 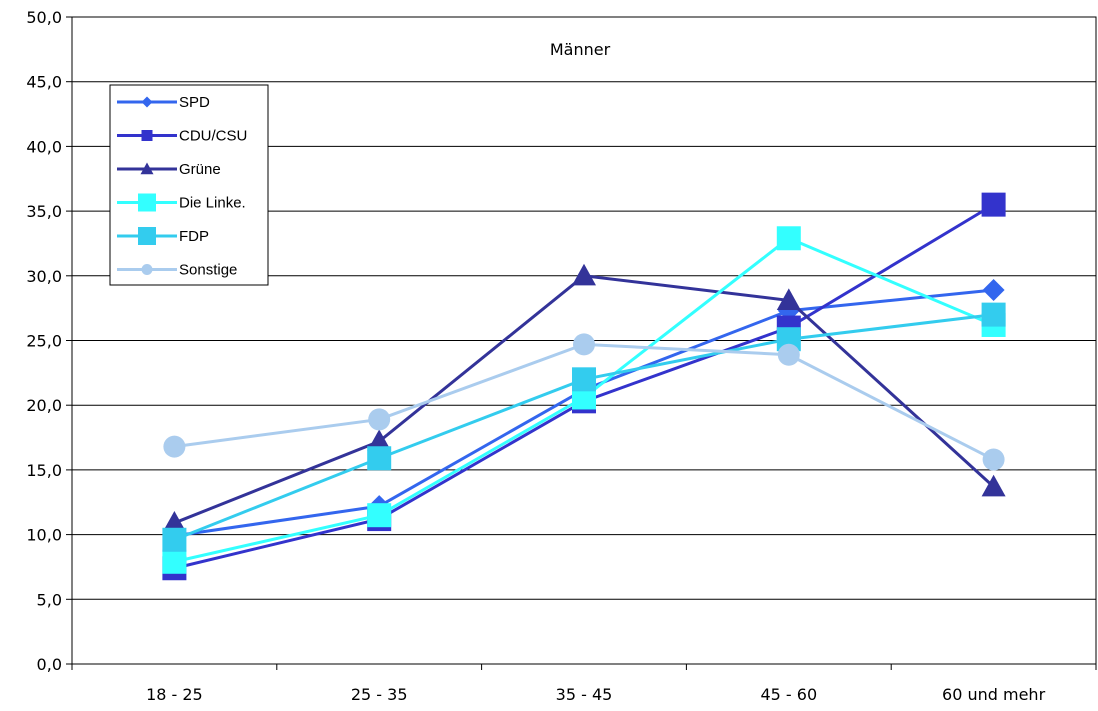 I want to click on legend-label: Grüne, so click(x=200, y=169).